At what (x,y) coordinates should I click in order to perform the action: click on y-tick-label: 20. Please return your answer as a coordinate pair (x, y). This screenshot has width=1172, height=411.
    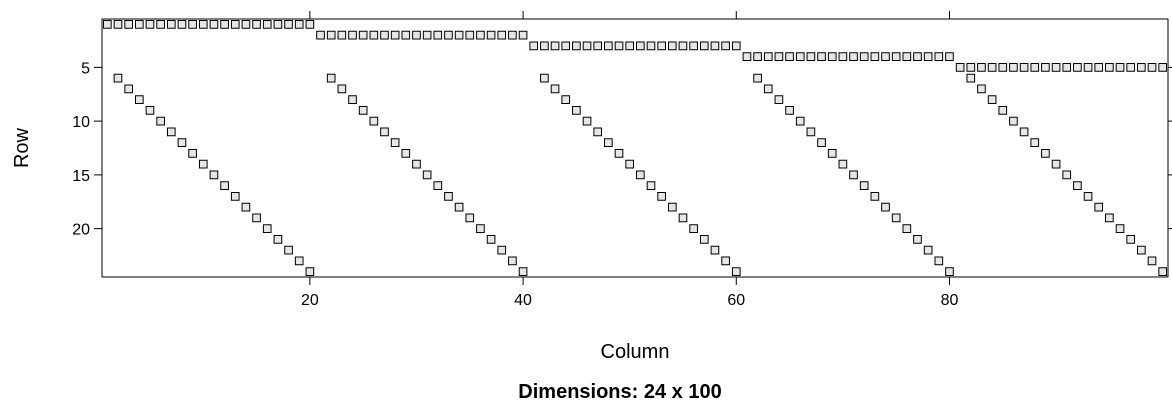
    Looking at the image, I should click on (81, 230).